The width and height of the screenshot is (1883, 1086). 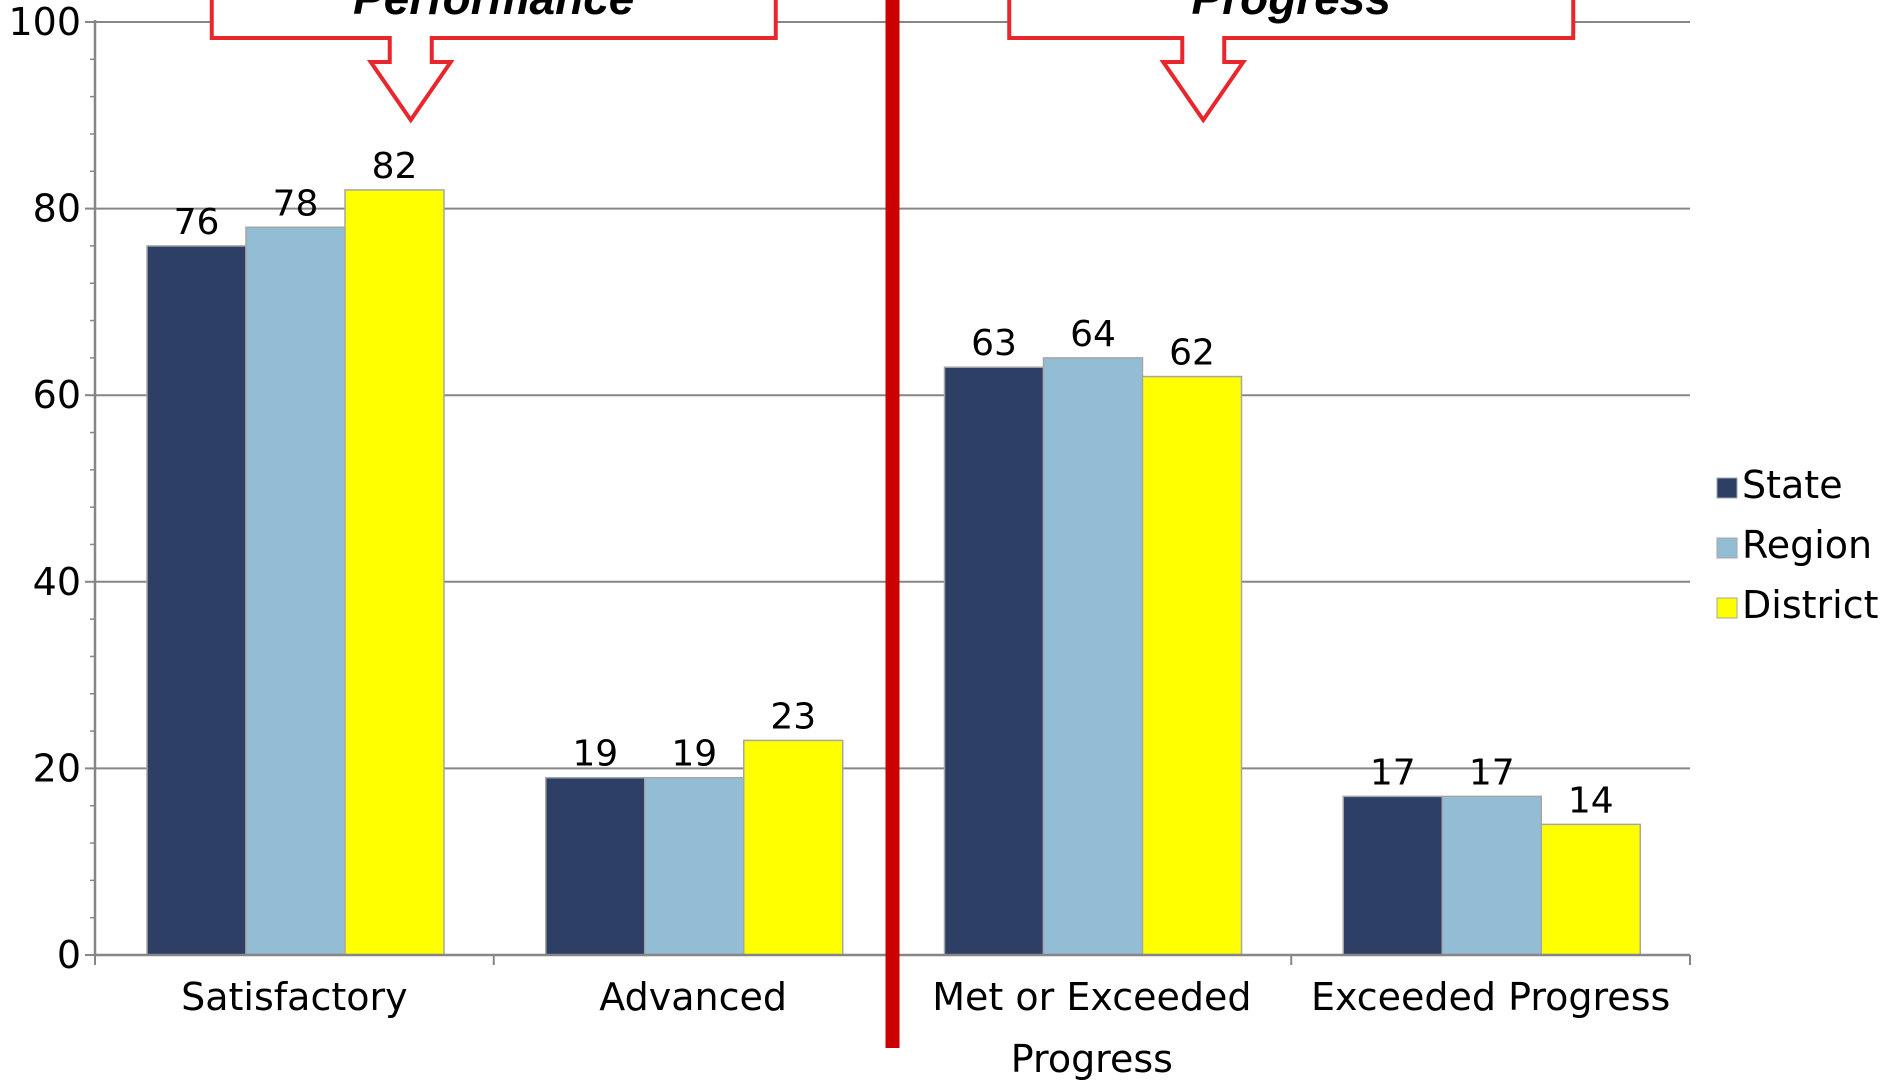 I want to click on data-label: 76, so click(x=197, y=222).